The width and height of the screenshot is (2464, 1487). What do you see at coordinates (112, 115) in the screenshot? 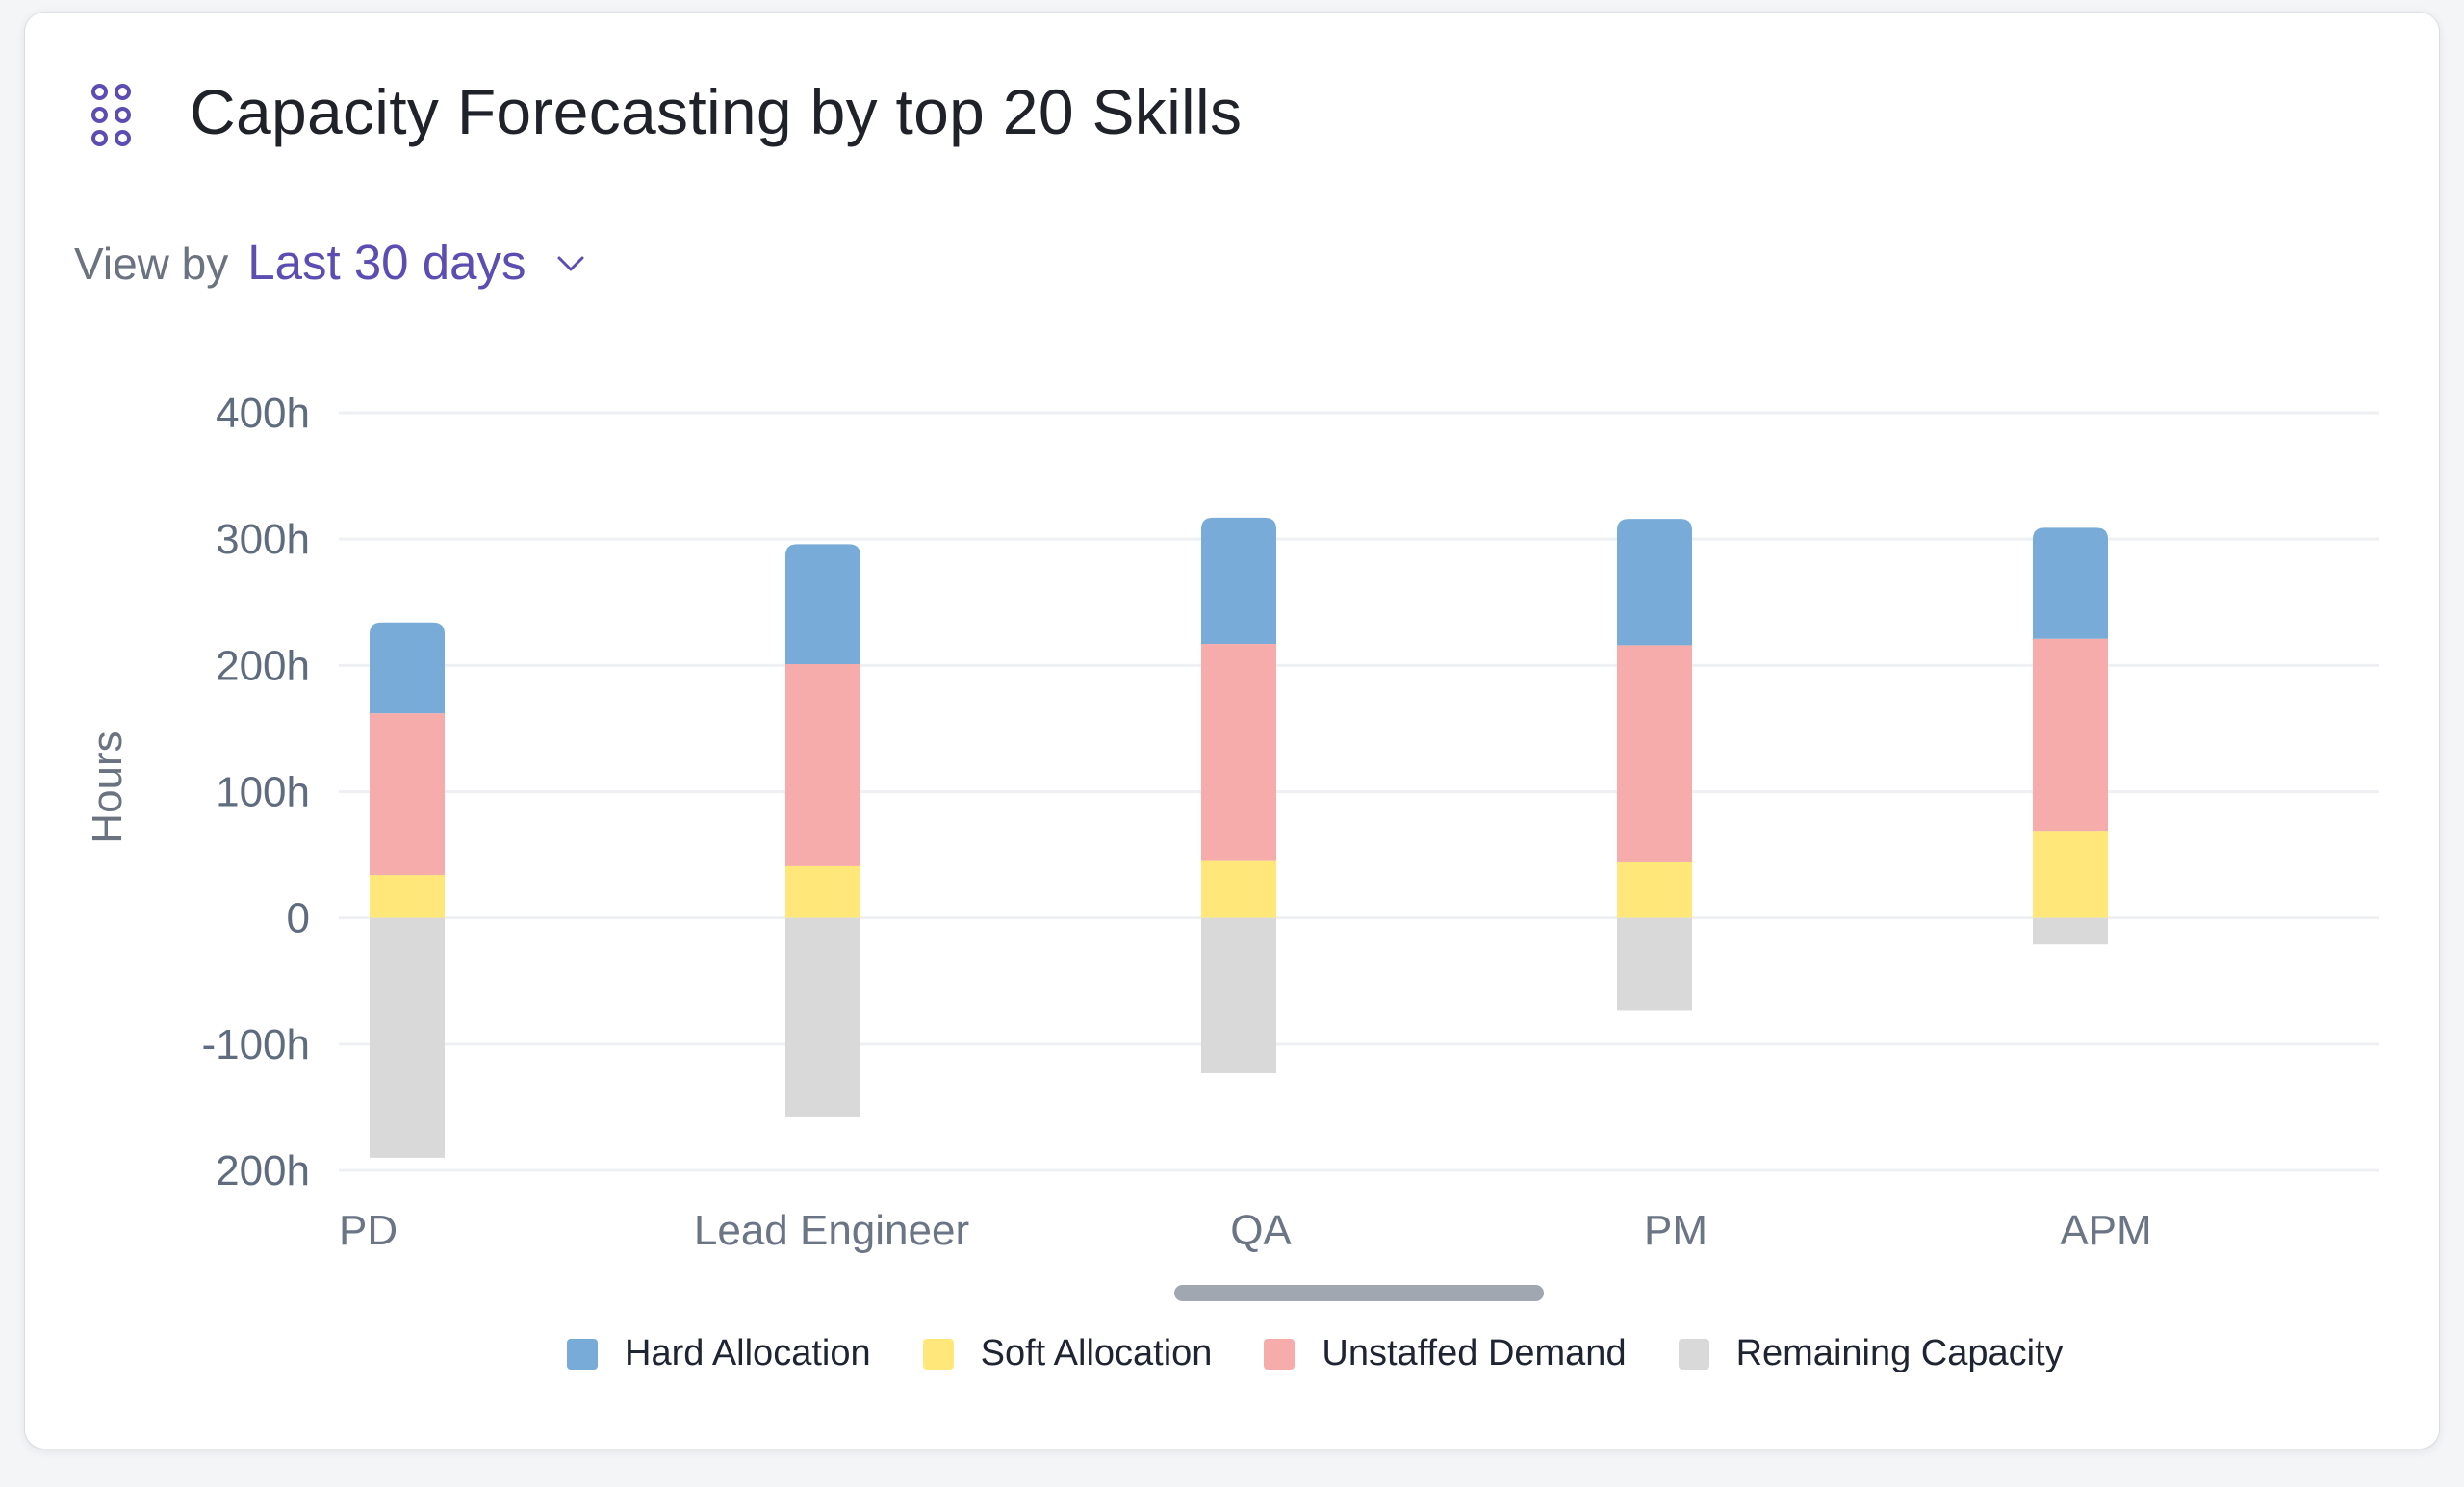
I see `drag-handle-icon` at bounding box center [112, 115].